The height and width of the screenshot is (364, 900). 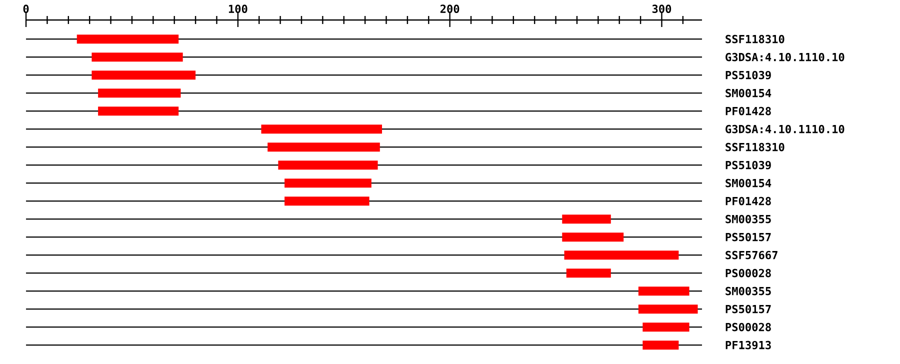 I want to click on x-tick-label: 0, so click(x=26, y=9).